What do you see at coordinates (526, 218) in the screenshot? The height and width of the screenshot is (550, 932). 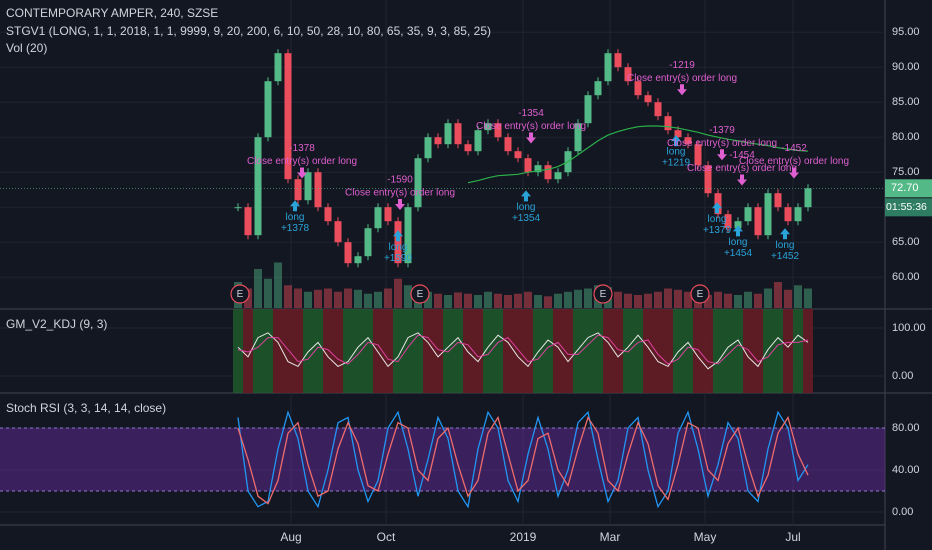 I see `entry-profit: +1354` at bounding box center [526, 218].